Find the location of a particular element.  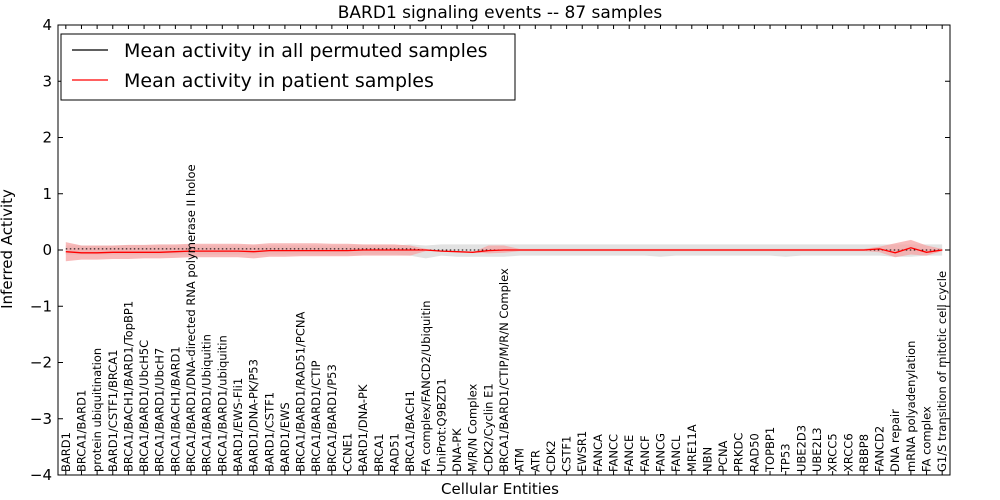

x-tick-label: CSTF1 is located at coordinates (567, 454).